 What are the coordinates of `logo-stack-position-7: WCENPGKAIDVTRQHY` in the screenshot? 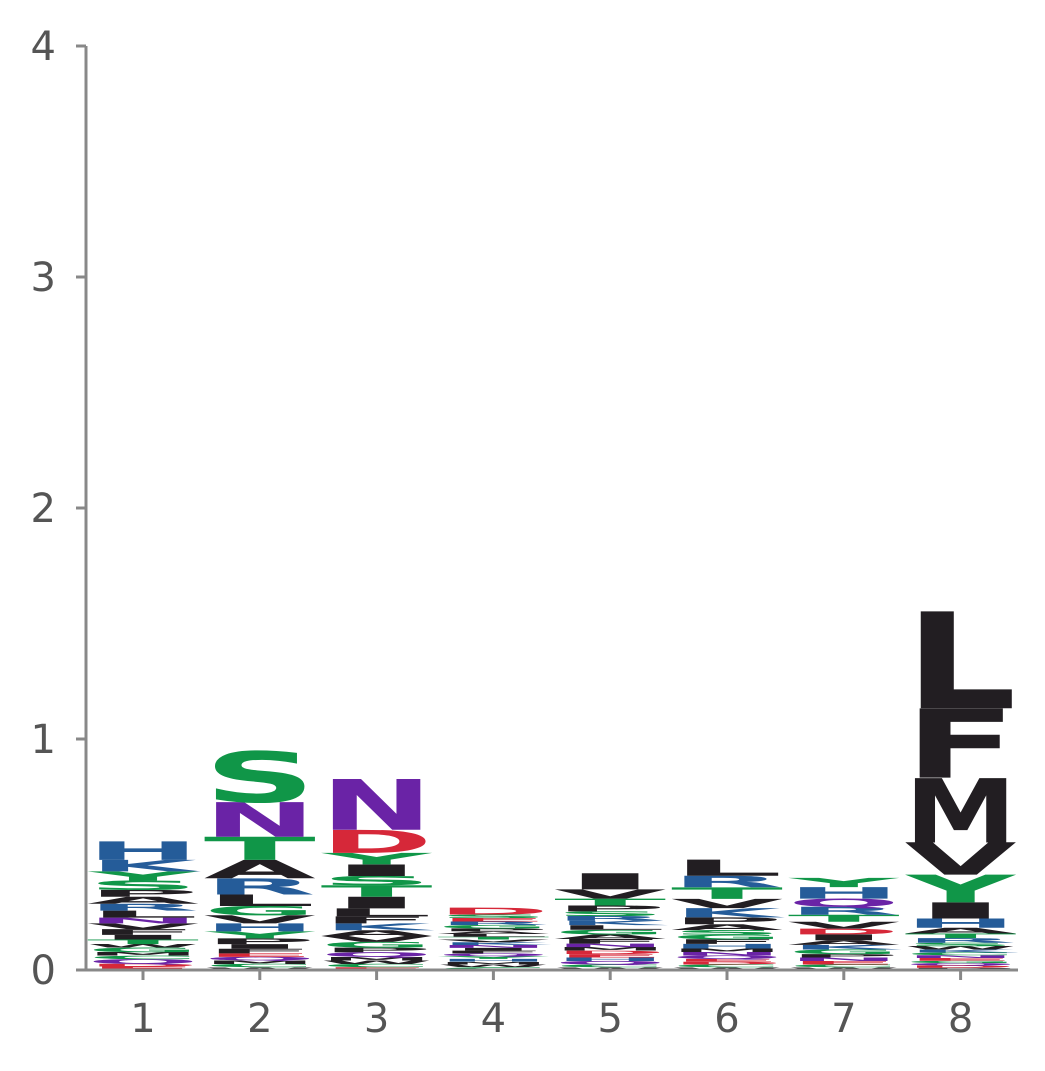 It's located at (844, 922).